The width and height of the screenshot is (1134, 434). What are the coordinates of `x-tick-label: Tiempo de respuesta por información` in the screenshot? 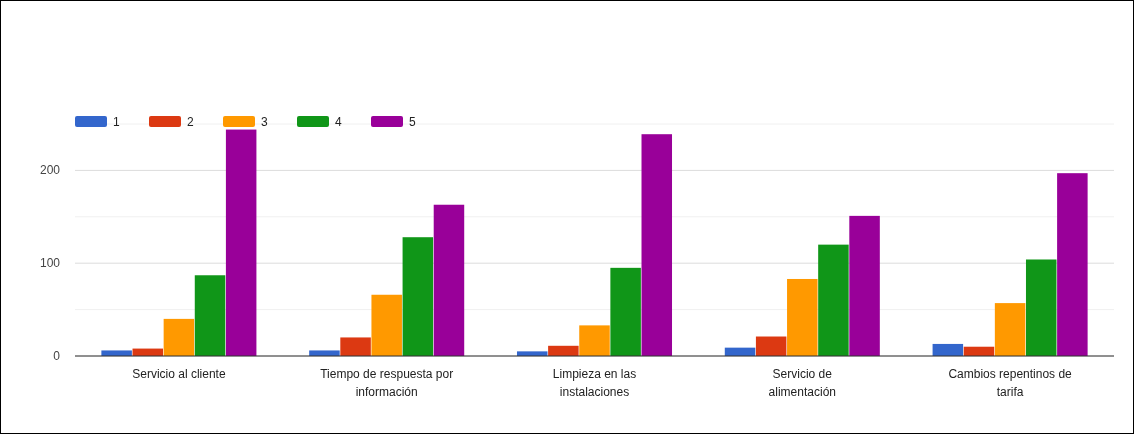 It's located at (387, 383).